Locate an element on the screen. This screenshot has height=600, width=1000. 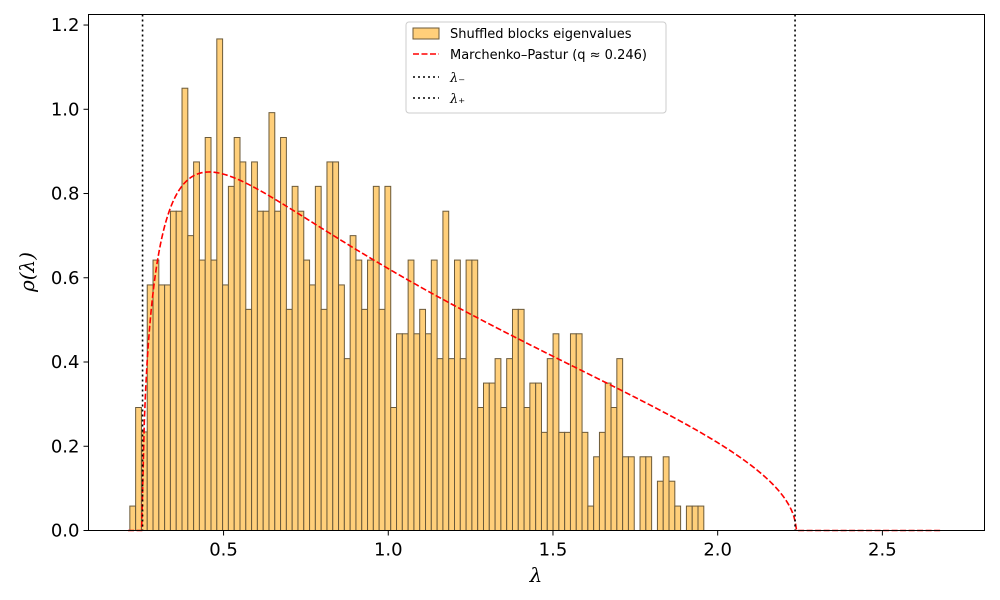
y-tick-label: 0.4 is located at coordinates (65, 362).